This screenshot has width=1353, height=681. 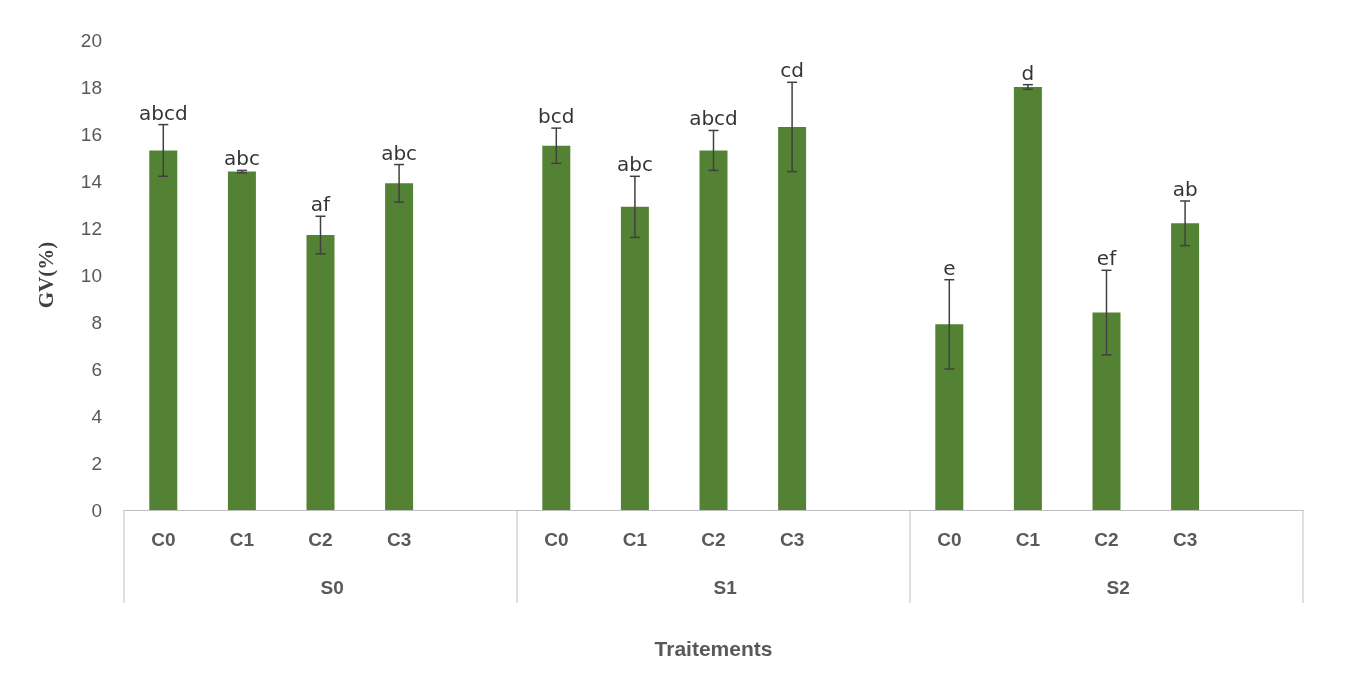 What do you see at coordinates (91, 228) in the screenshot?
I see `y-tick-label: 12` at bounding box center [91, 228].